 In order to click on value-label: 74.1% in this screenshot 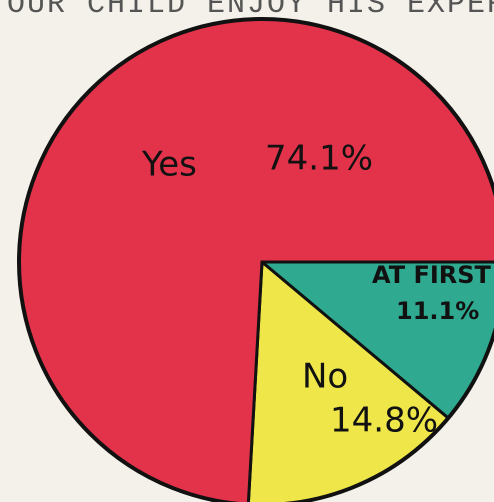, I will do `click(319, 159)`.